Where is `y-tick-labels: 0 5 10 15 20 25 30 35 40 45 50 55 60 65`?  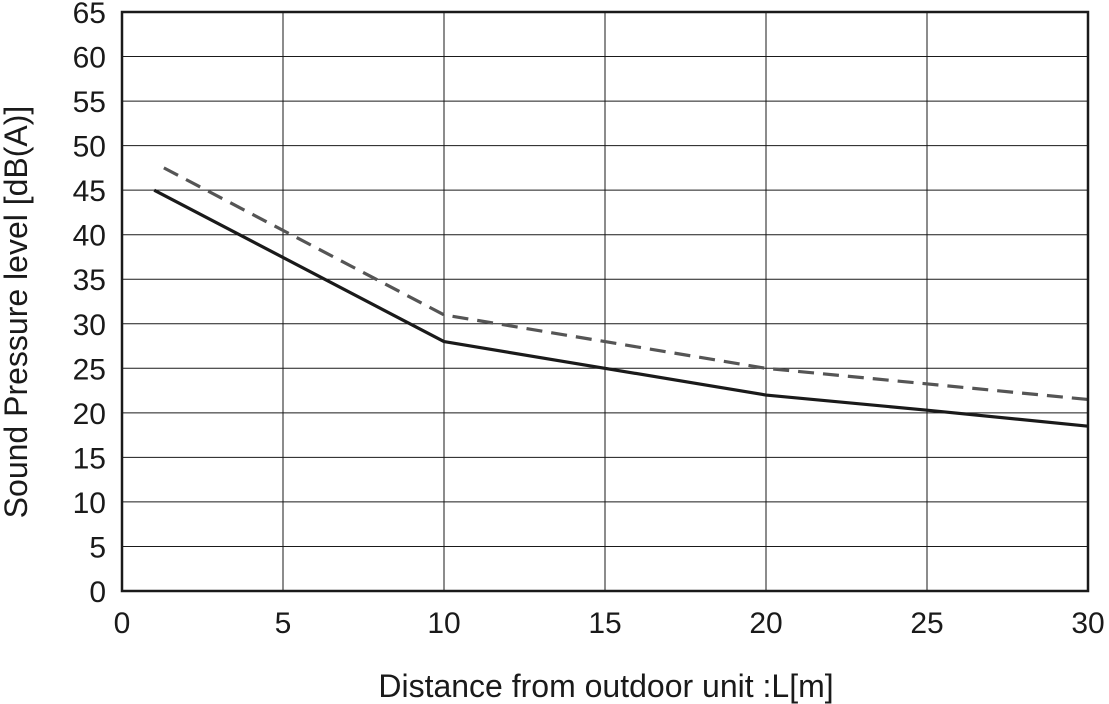
y-tick-labels: 0 5 10 15 20 25 30 35 40 45 50 55 60 65 is located at coordinates (89, 304).